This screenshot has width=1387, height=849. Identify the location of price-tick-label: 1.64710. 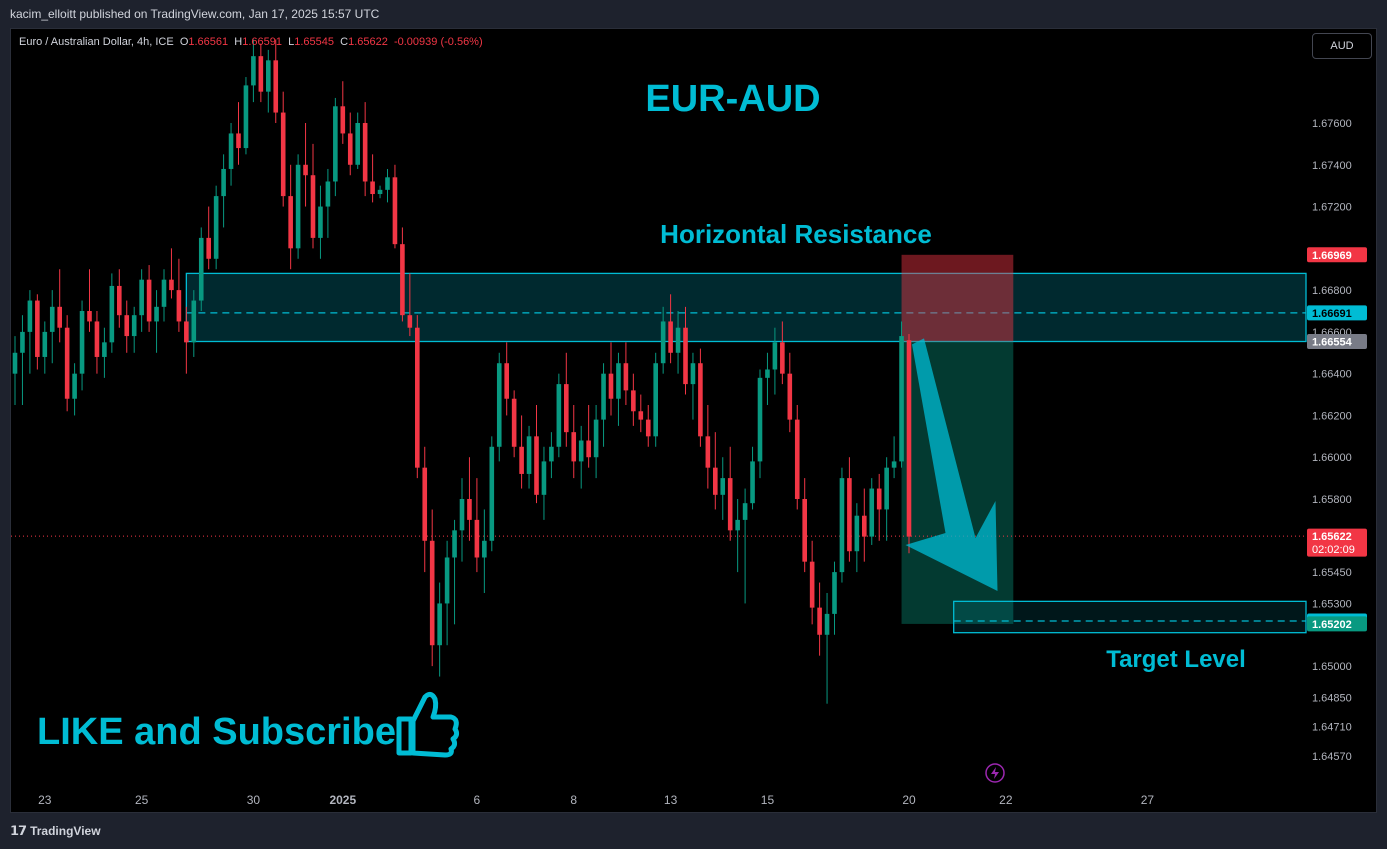
(1332, 728).